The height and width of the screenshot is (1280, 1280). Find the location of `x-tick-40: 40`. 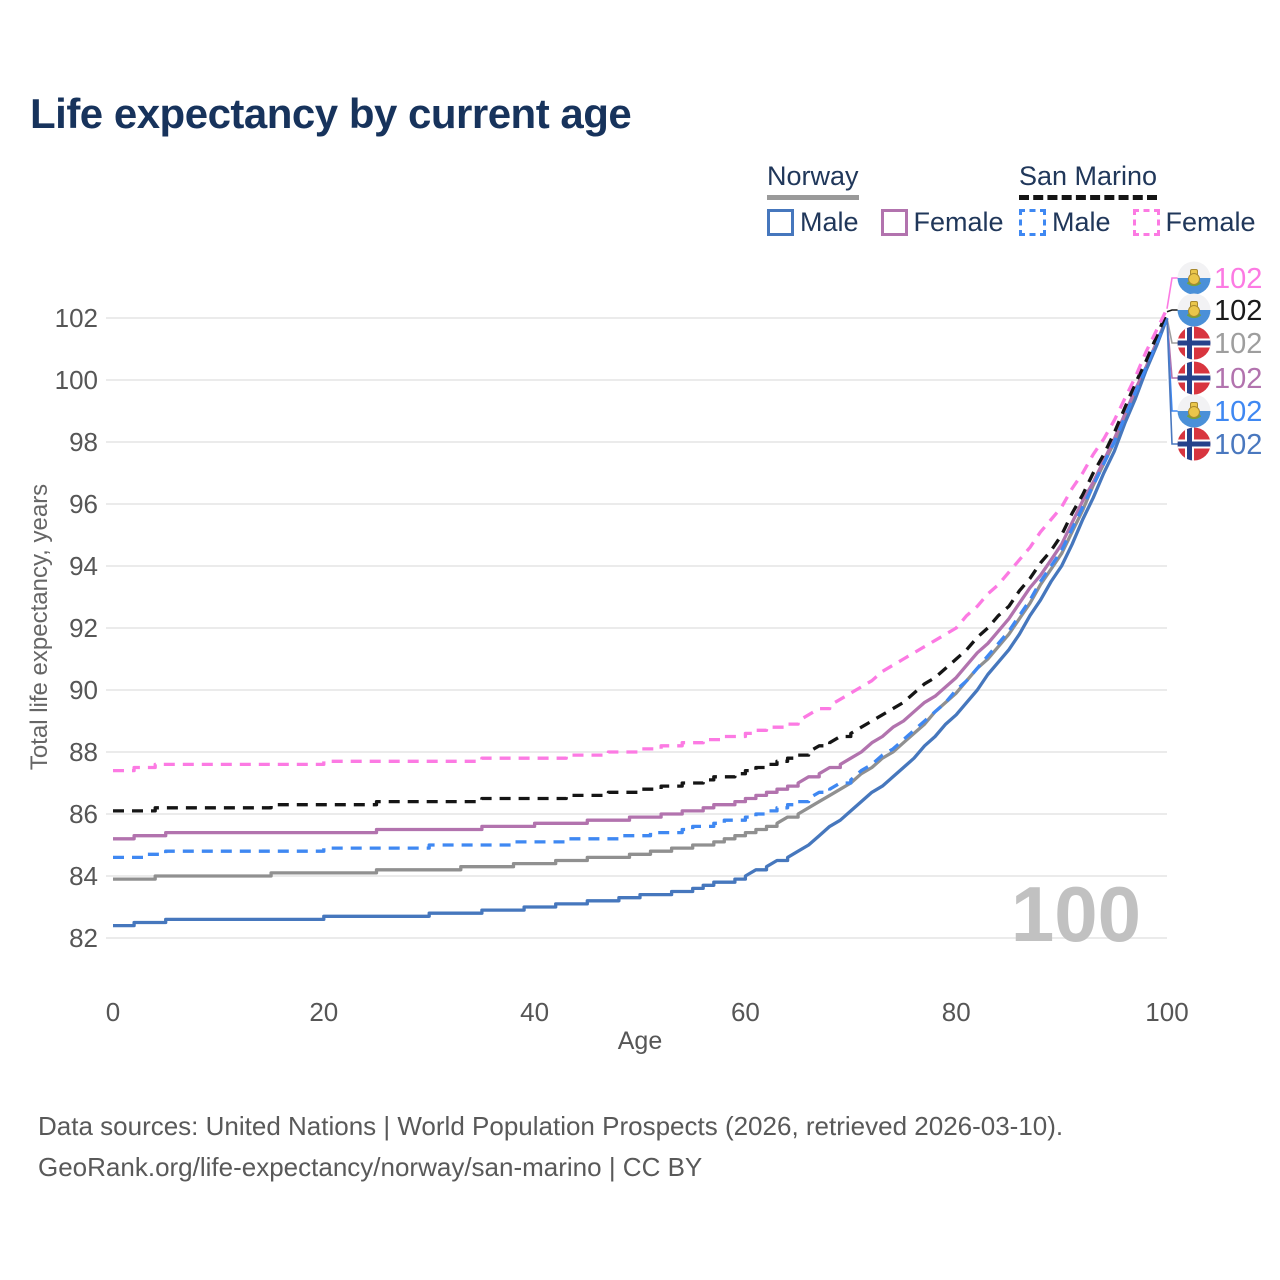

x-tick-40: 40 is located at coordinates (534, 1012).